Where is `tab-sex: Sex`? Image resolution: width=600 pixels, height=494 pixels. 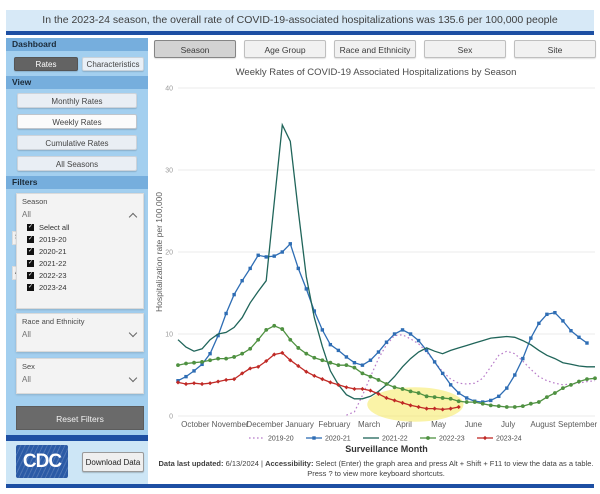 tab-sex: Sex is located at coordinates (465, 49).